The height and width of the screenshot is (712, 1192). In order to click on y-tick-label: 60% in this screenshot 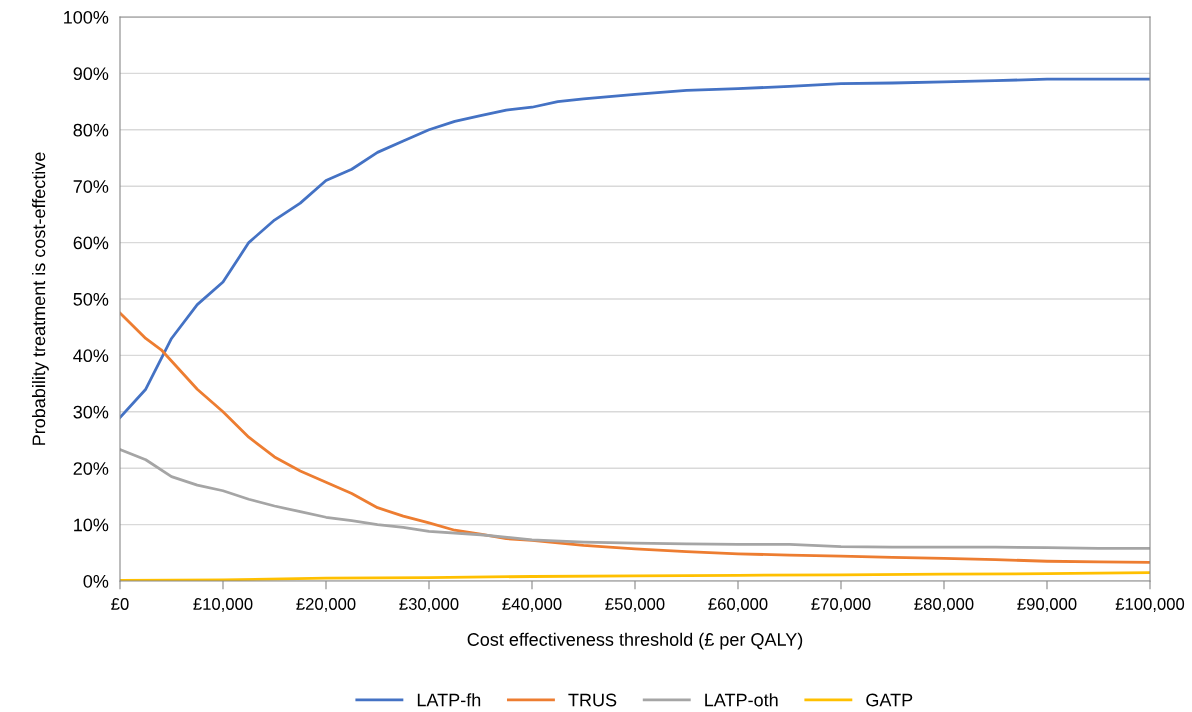, I will do `click(91, 243)`.